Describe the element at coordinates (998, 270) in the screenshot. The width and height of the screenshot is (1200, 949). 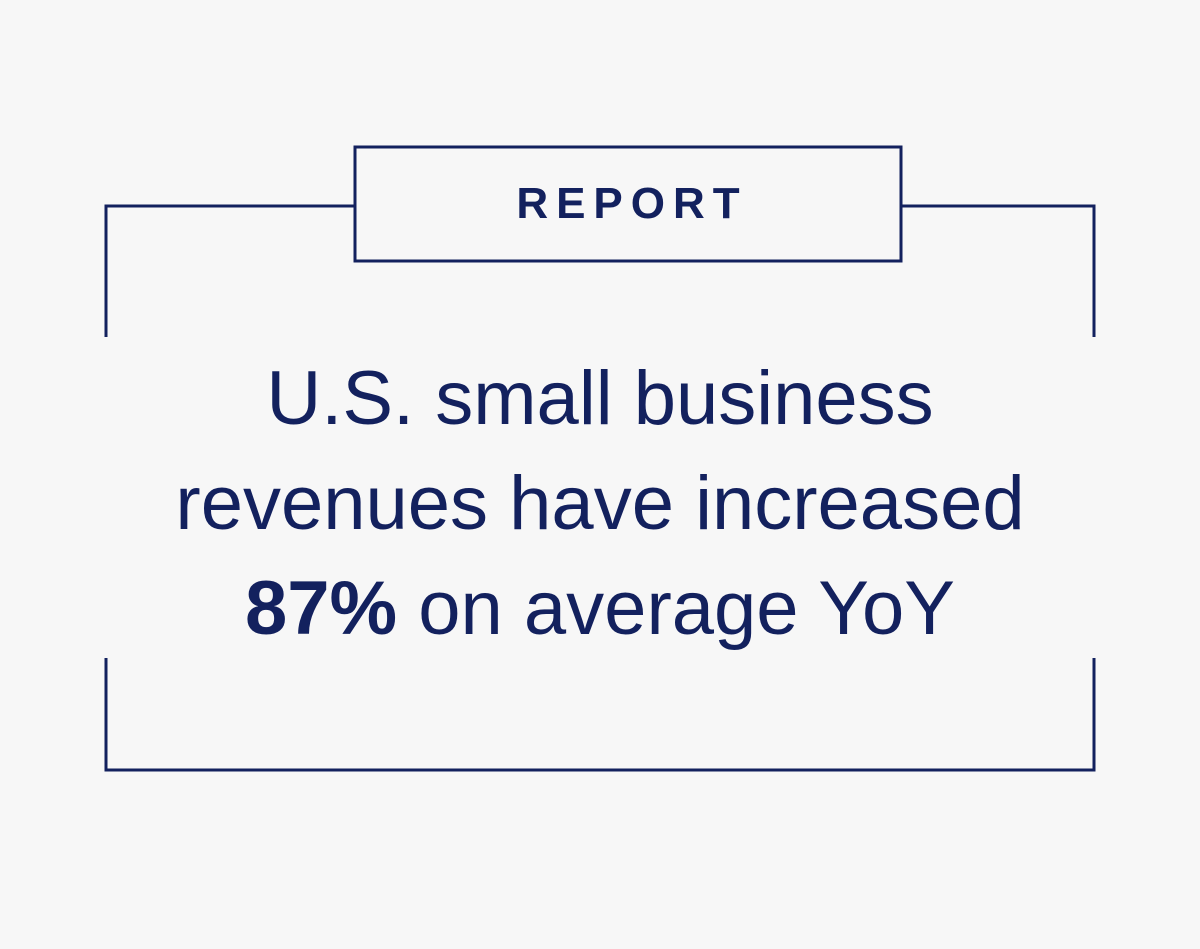
I see `frame-top-right` at that location.